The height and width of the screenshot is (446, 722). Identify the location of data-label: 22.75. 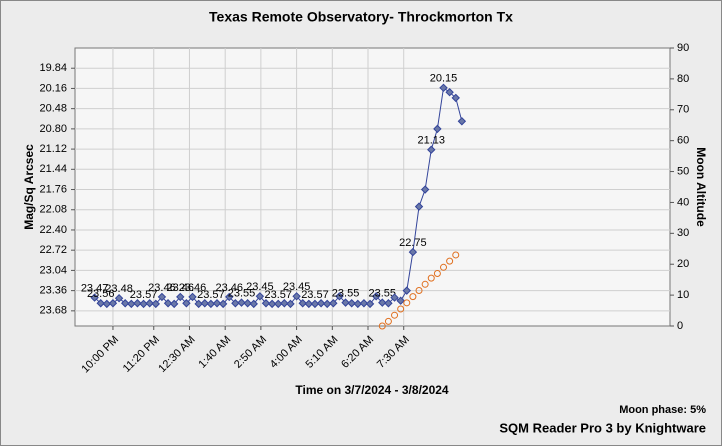
(413, 243).